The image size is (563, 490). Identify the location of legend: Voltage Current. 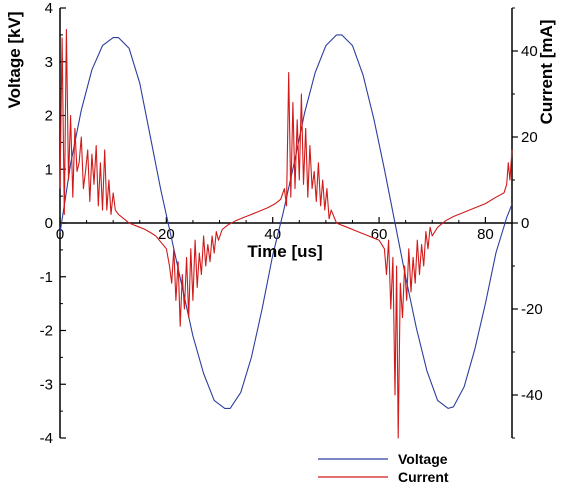
(383, 468).